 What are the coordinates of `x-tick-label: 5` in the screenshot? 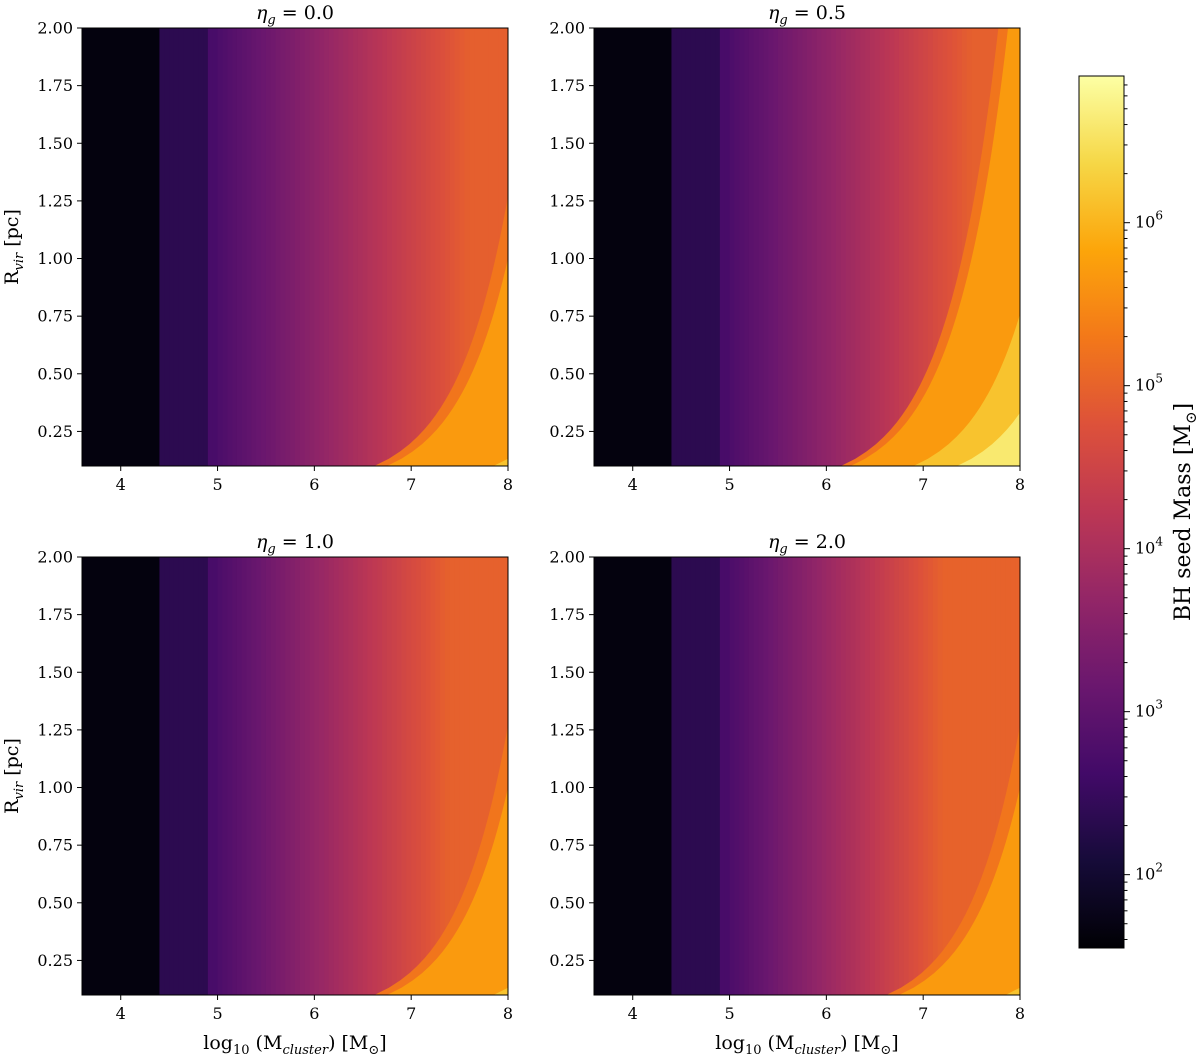 It's located at (729, 484).